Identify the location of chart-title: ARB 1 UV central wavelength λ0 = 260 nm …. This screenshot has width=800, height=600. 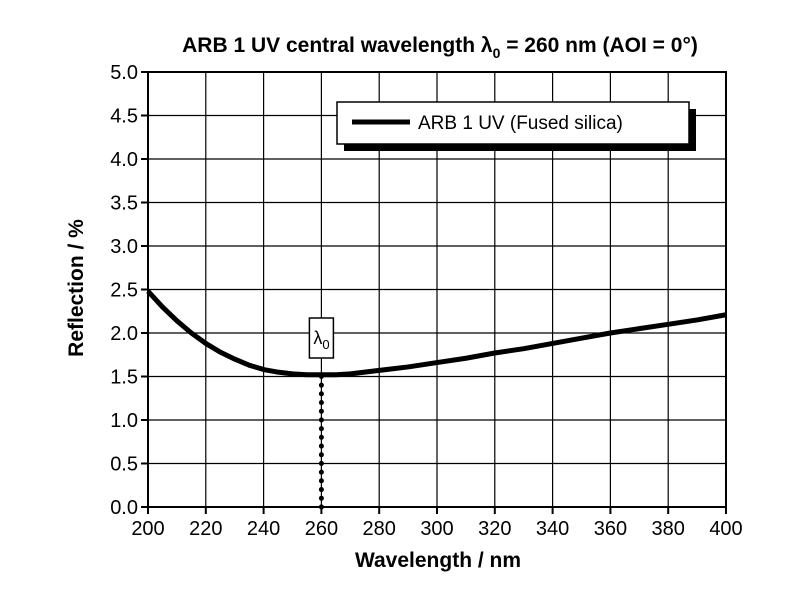
(440, 47).